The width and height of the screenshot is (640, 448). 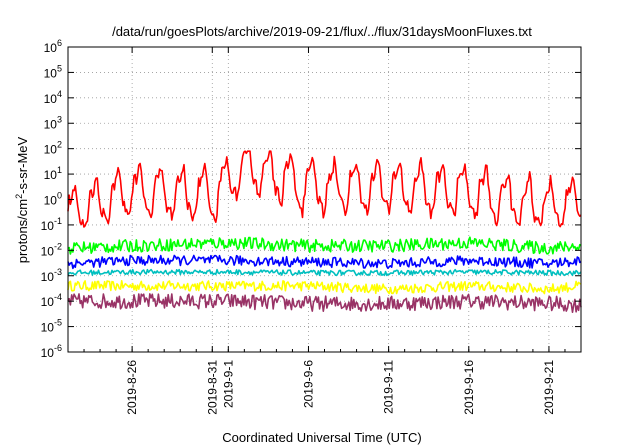 I want to click on x-tick-label: 2019-8-26, so click(x=132, y=387).